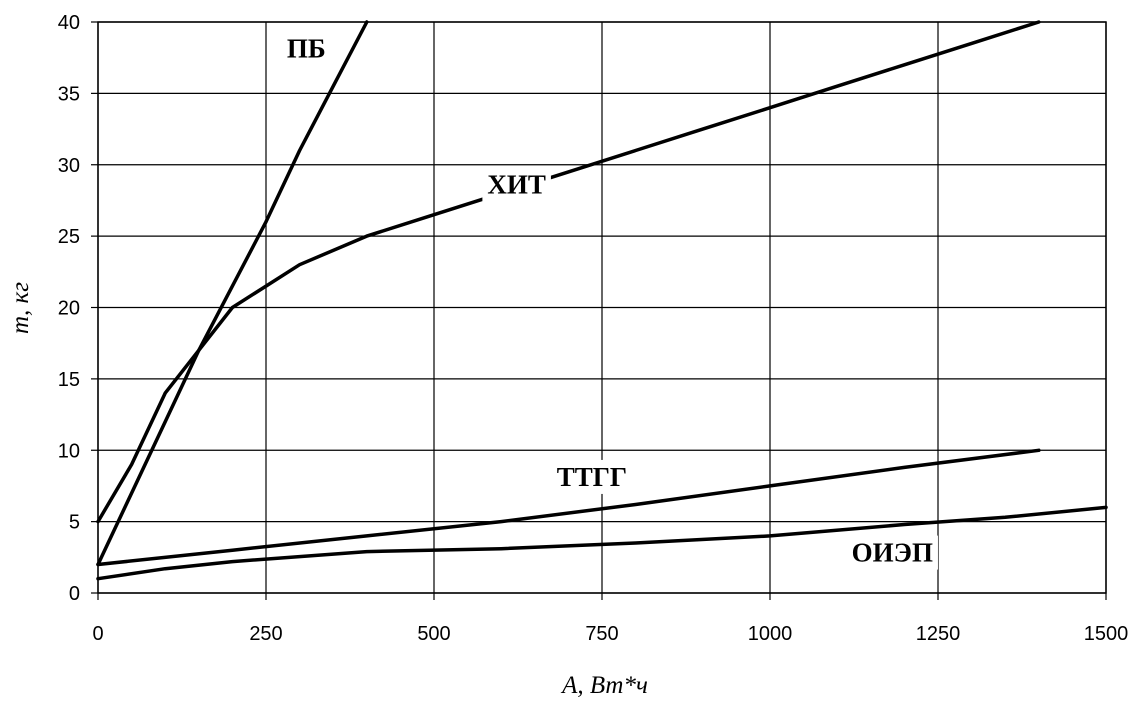  What do you see at coordinates (69, 309) in the screenshot?
I see `y-tick-label: 20` at bounding box center [69, 309].